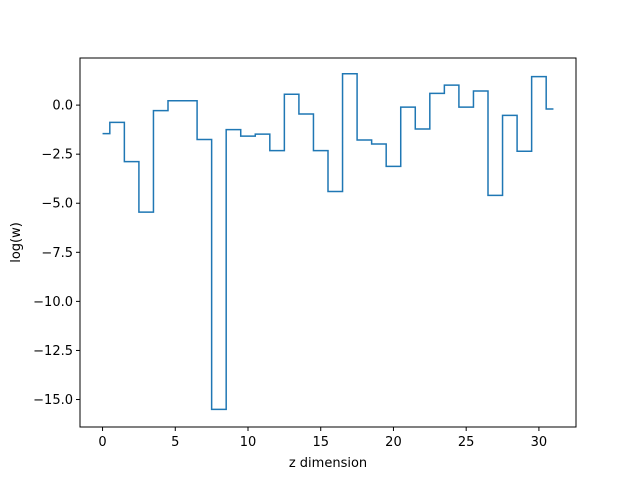  What do you see at coordinates (57, 155) in the screenshot?
I see `y-tick-label: −2.5` at bounding box center [57, 155].